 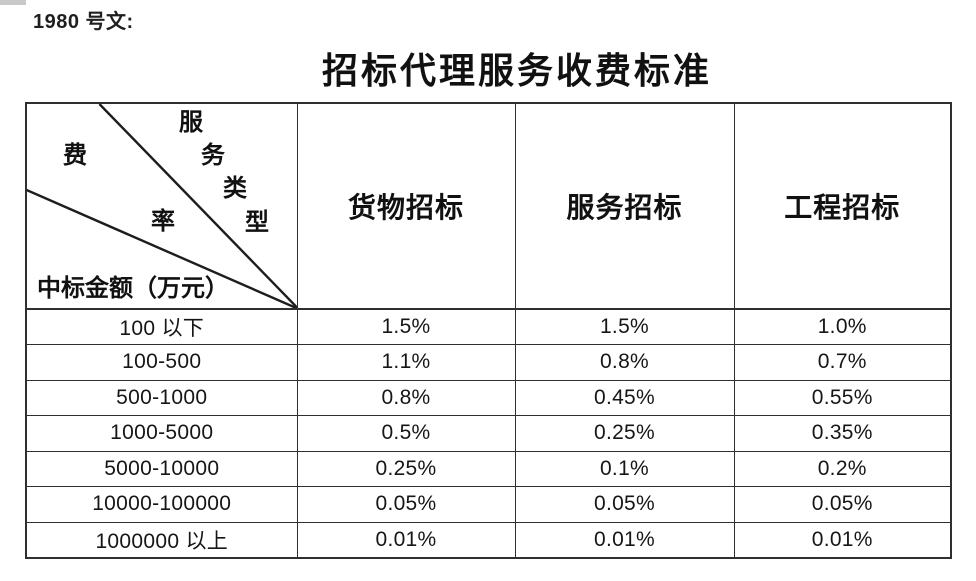 What do you see at coordinates (516, 71) in the screenshot?
I see `page-title: 招标代理服务收费标准` at bounding box center [516, 71].